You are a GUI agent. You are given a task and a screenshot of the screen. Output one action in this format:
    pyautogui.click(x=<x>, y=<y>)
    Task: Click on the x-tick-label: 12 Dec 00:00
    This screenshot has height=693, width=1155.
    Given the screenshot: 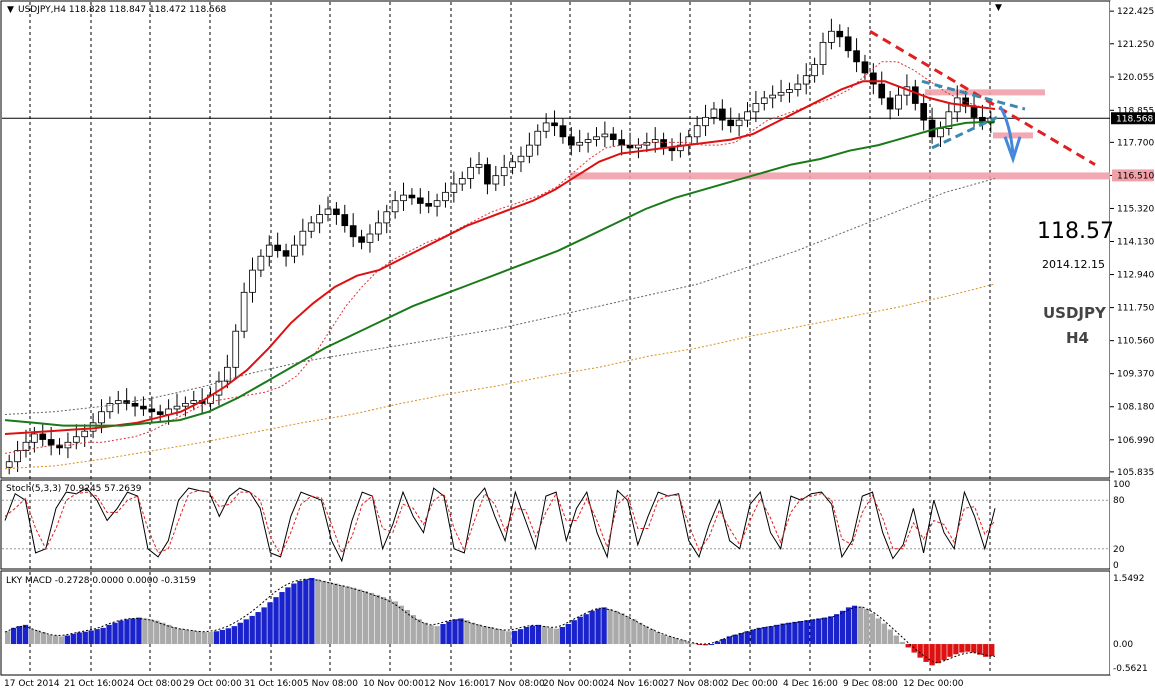 What is the action you would take?
    pyautogui.click(x=933, y=684)
    